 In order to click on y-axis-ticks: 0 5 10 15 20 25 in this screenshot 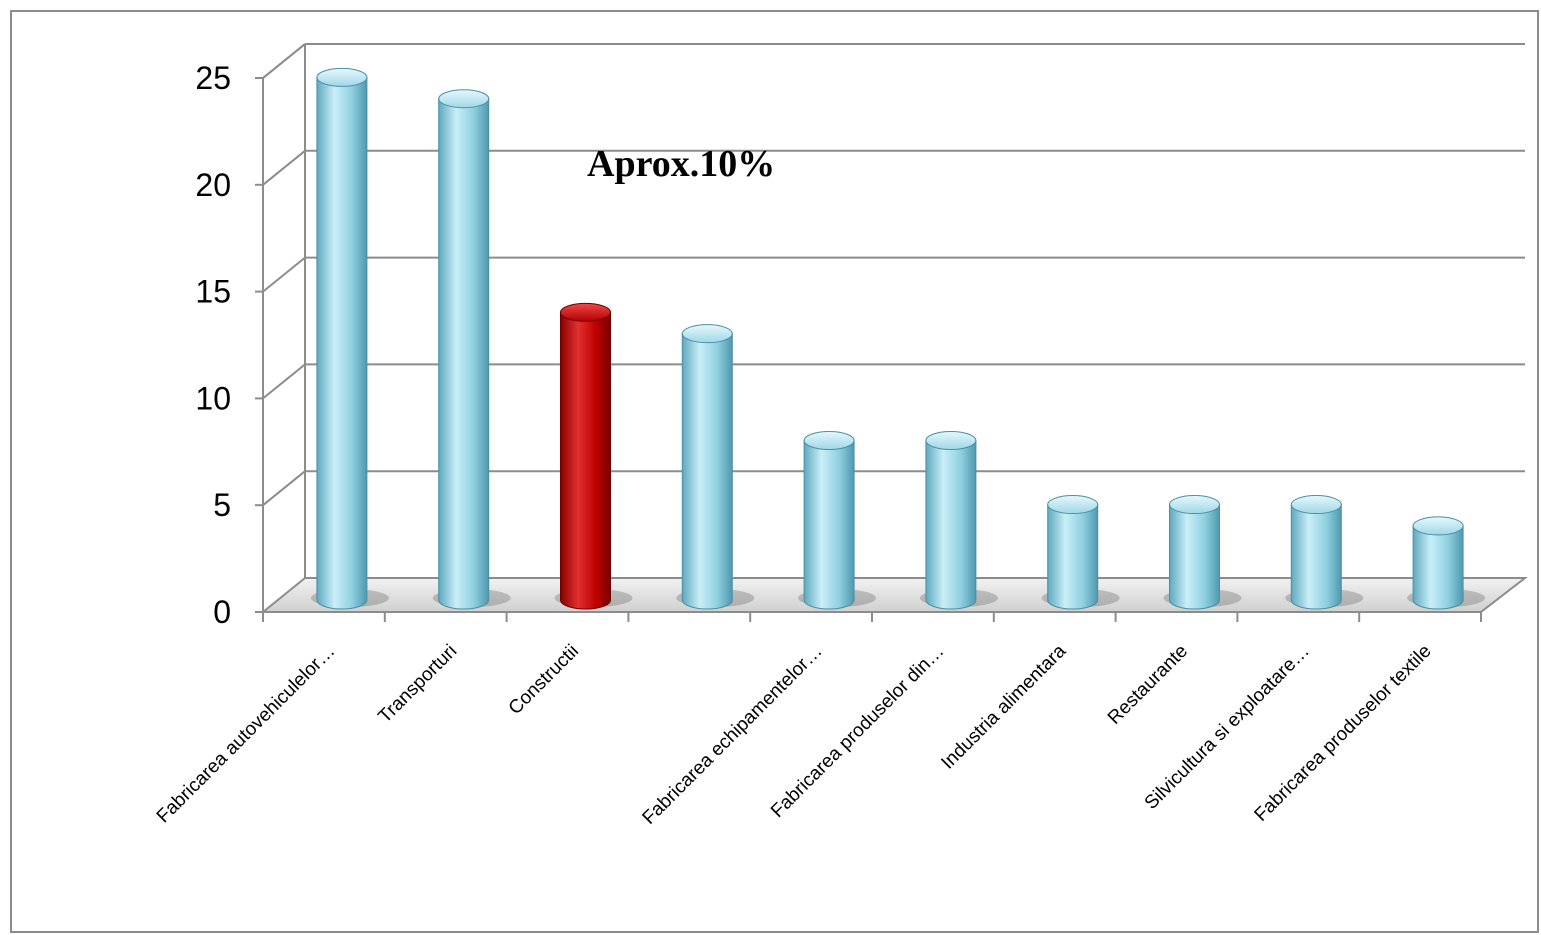, I will do `click(213, 345)`.